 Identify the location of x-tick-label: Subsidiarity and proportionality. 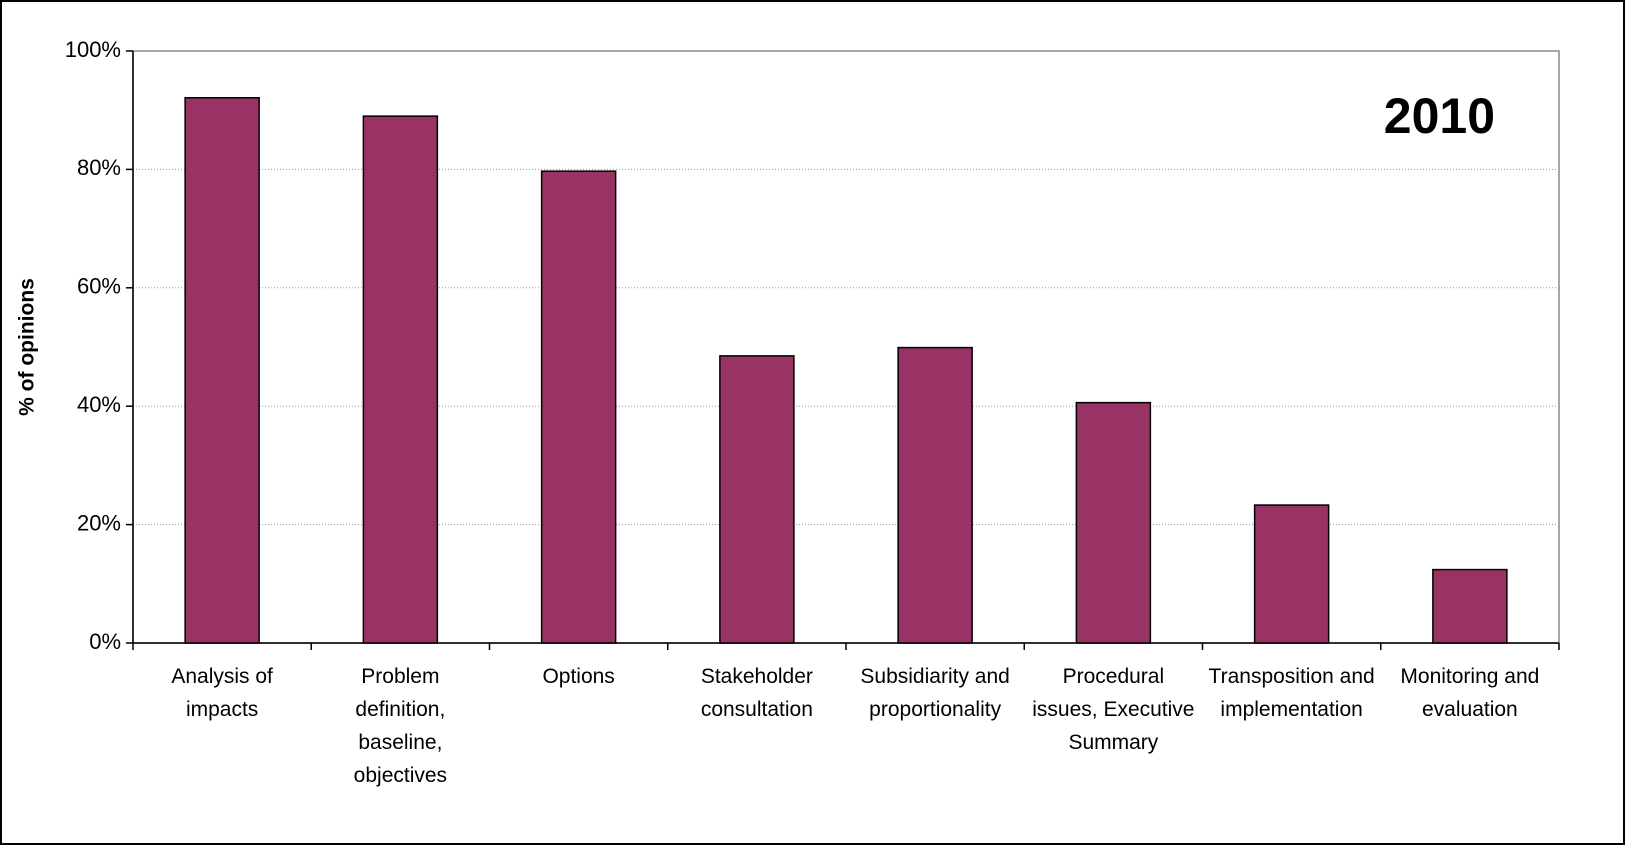
(935, 693).